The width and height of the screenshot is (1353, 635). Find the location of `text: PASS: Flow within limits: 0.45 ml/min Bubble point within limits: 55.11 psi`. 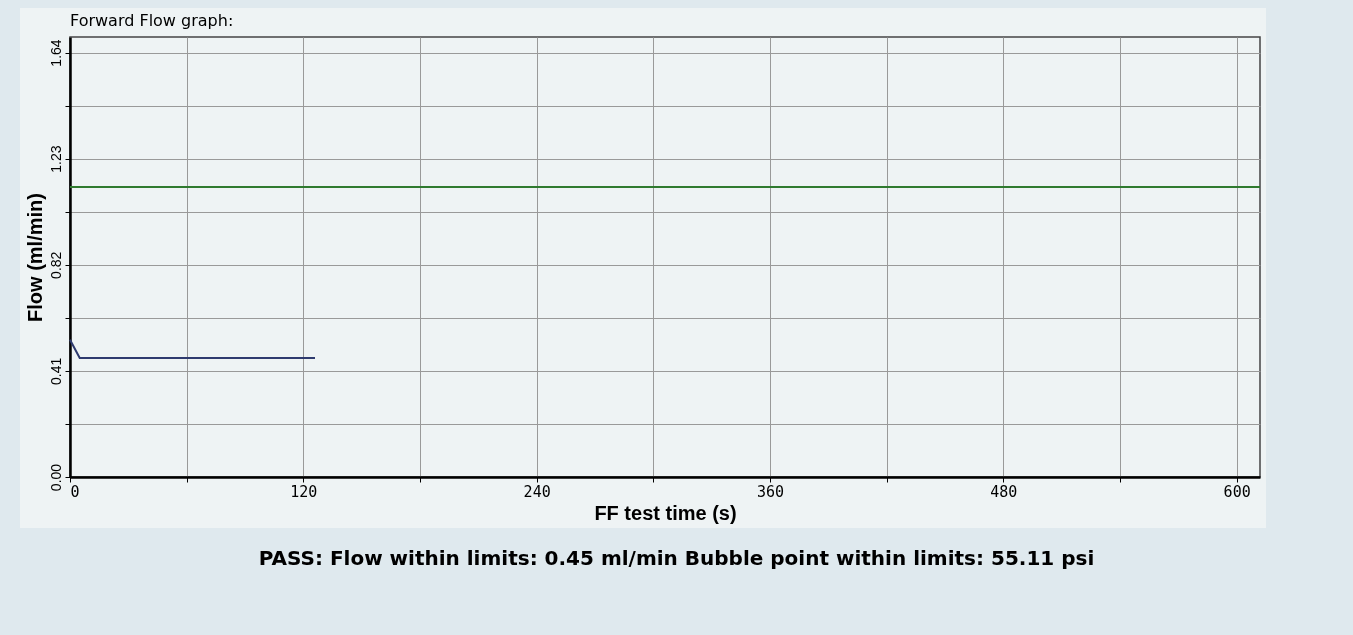

text: PASS: Flow within limits: 0.45 ml/min Bubble point within limits: 55.11 psi is located at coordinates (676, 558).